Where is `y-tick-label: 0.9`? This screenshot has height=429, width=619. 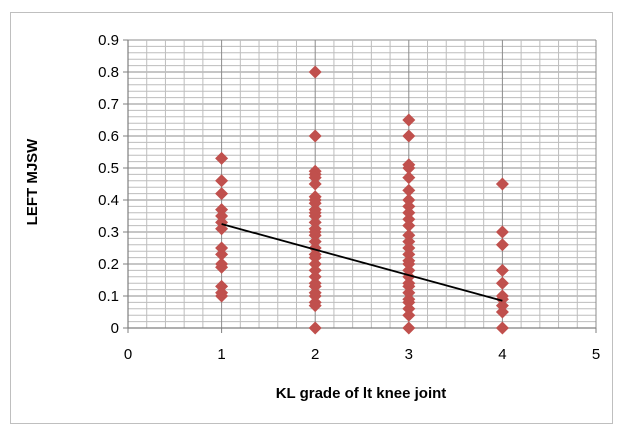
y-tick-label: 0.9 is located at coordinates (108, 40).